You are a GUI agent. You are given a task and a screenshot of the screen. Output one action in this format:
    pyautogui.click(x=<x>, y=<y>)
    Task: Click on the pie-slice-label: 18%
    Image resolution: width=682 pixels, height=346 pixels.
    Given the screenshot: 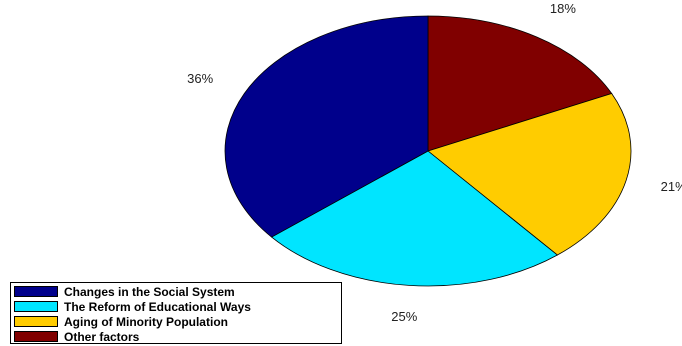 What is the action you would take?
    pyautogui.click(x=563, y=8)
    